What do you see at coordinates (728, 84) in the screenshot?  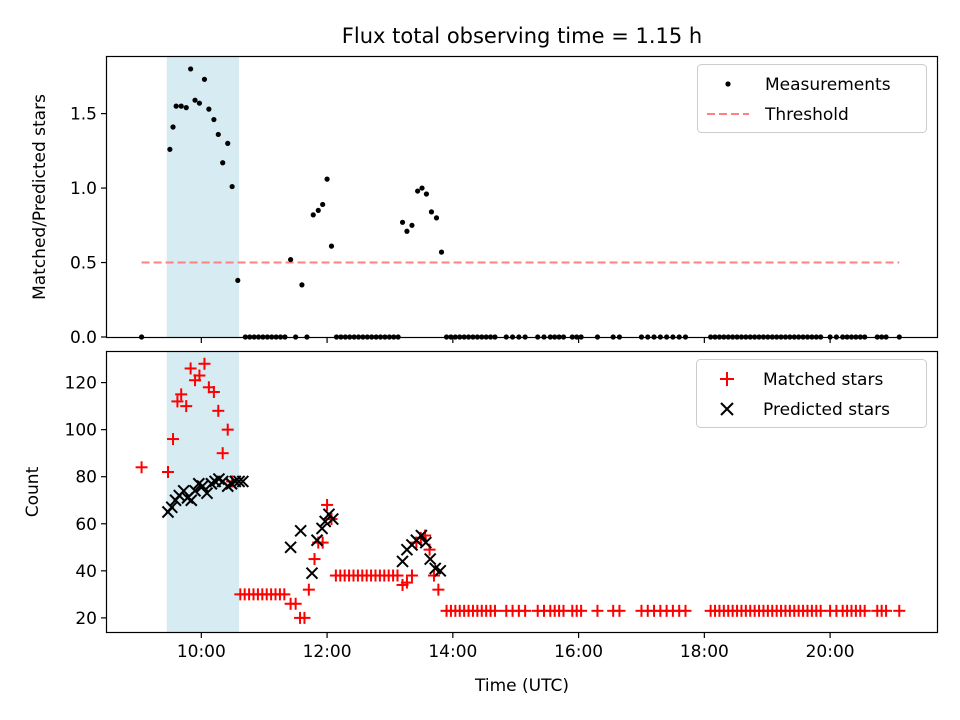 I see `legend-measurements-marker` at bounding box center [728, 84].